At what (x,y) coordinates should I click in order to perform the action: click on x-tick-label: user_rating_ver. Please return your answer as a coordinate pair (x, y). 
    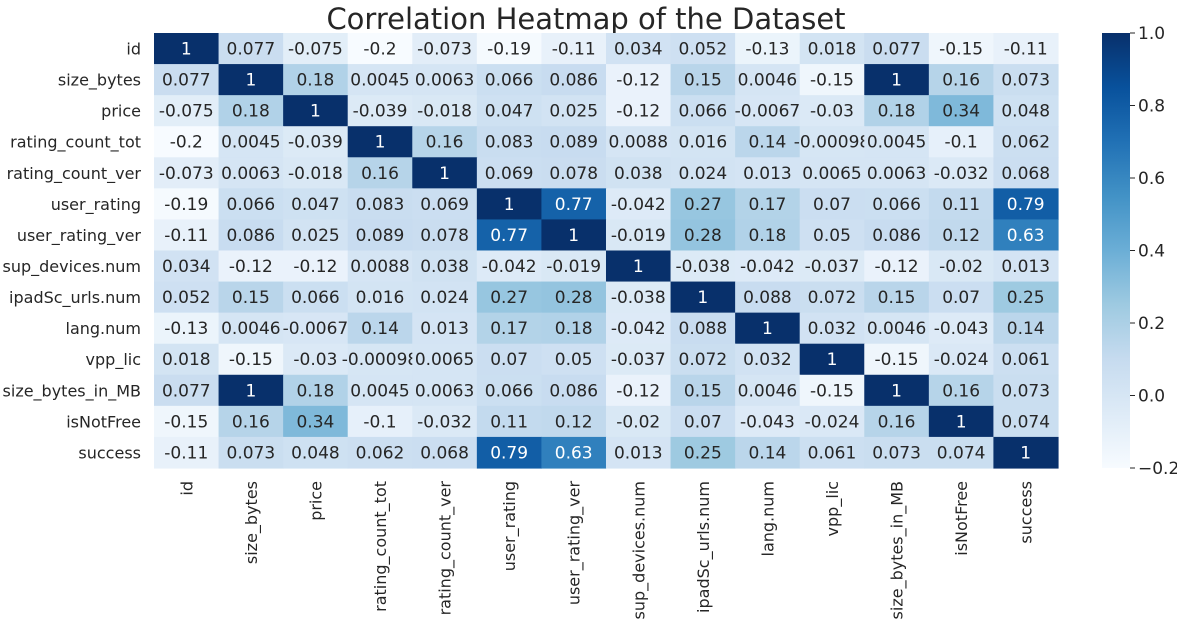
    Looking at the image, I should click on (575, 543).